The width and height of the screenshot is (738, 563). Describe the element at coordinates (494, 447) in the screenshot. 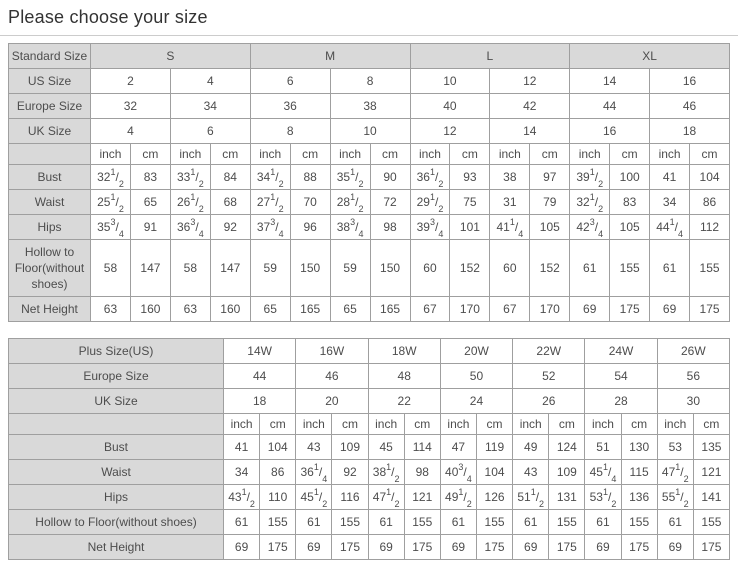

I see `measure-value-cell: 119` at that location.